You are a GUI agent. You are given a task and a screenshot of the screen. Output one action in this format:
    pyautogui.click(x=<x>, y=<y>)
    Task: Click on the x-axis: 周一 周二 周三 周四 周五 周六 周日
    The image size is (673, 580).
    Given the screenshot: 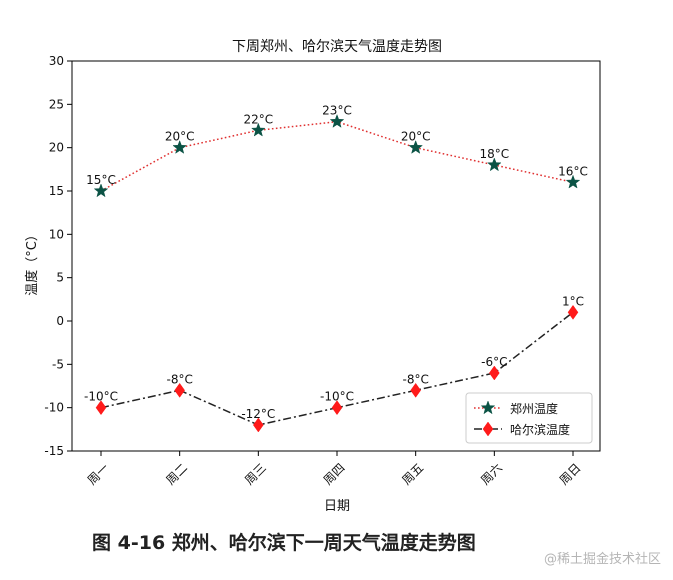 What is the action you would take?
    pyautogui.click(x=334, y=469)
    